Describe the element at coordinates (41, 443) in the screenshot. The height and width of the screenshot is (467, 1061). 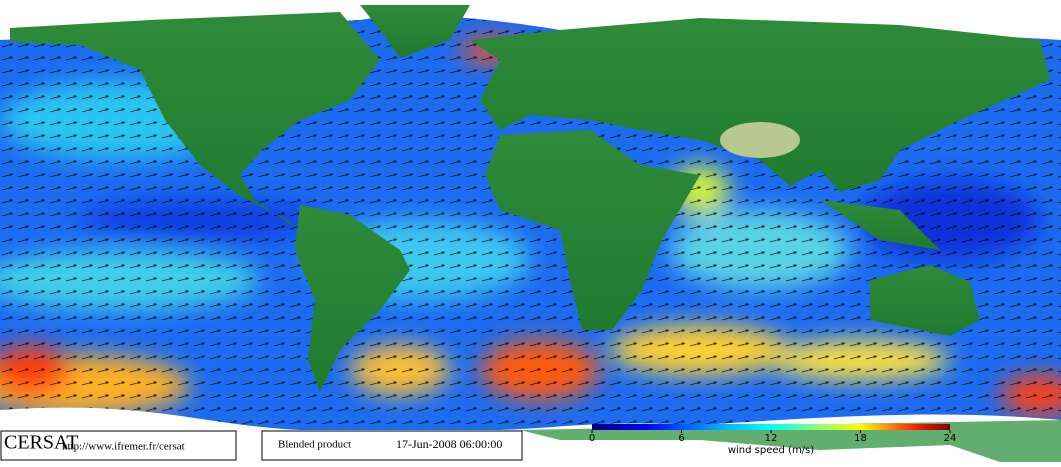
I see `logo: CERSAT` at that location.